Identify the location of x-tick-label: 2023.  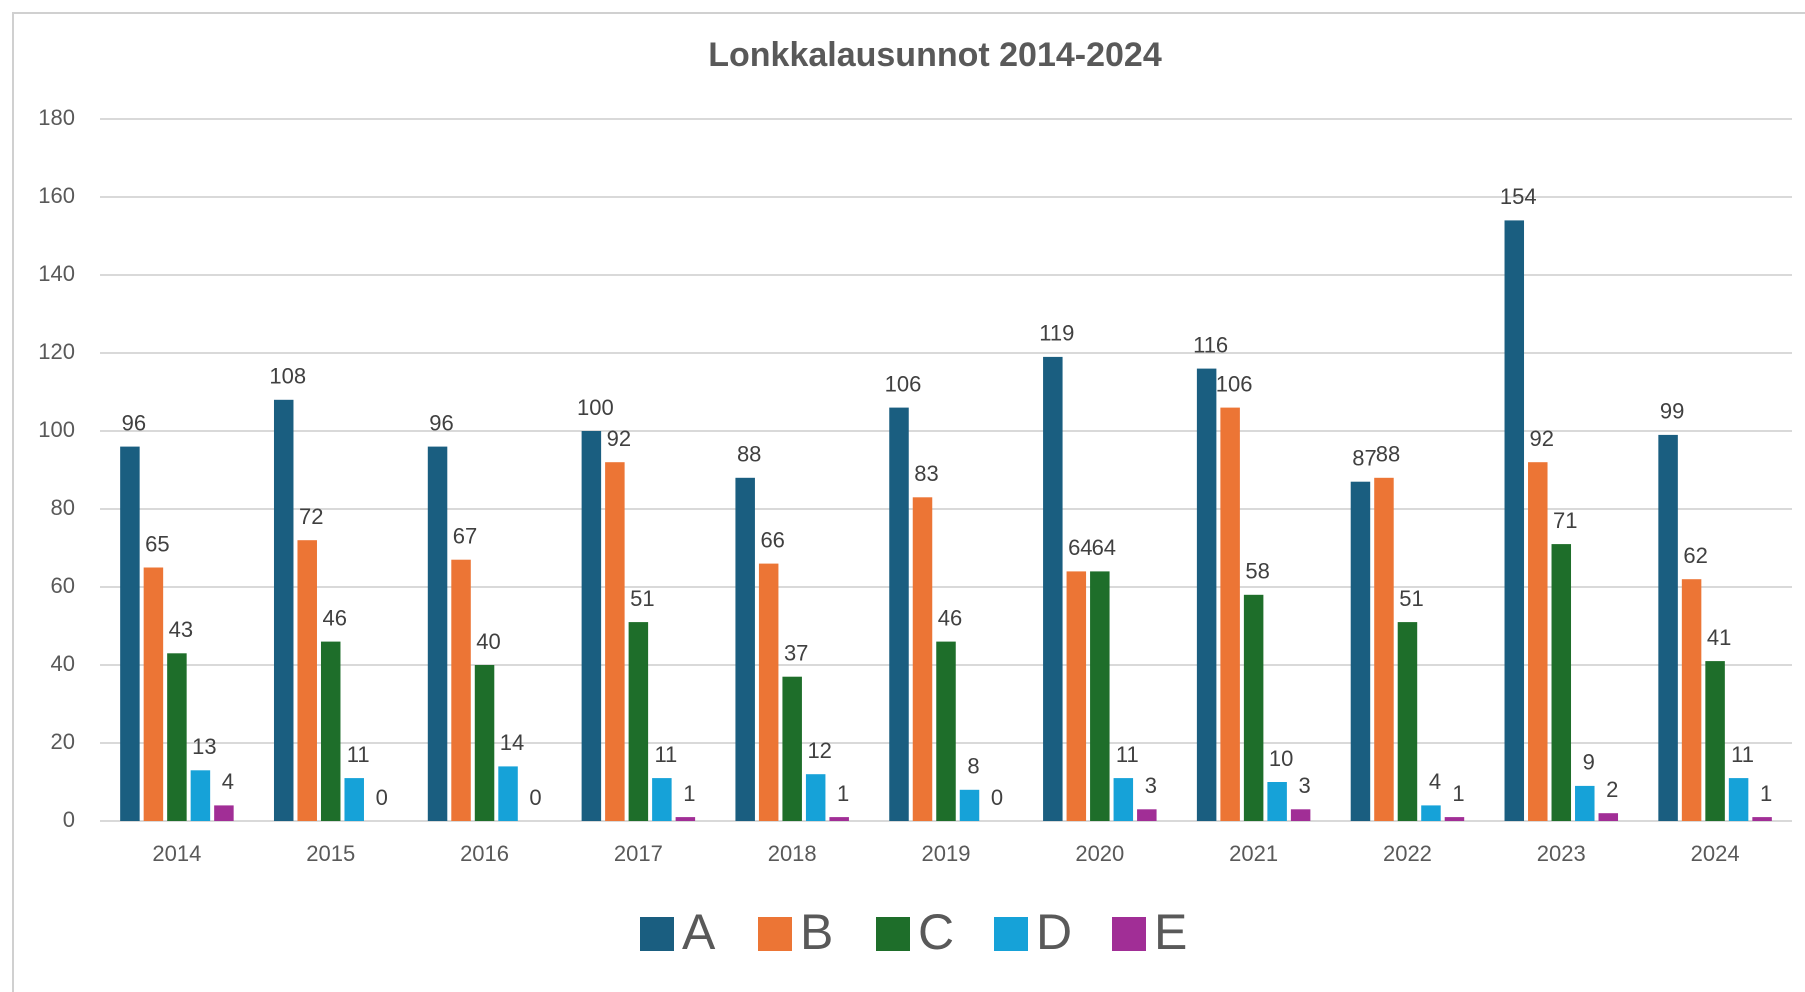
(1561, 853).